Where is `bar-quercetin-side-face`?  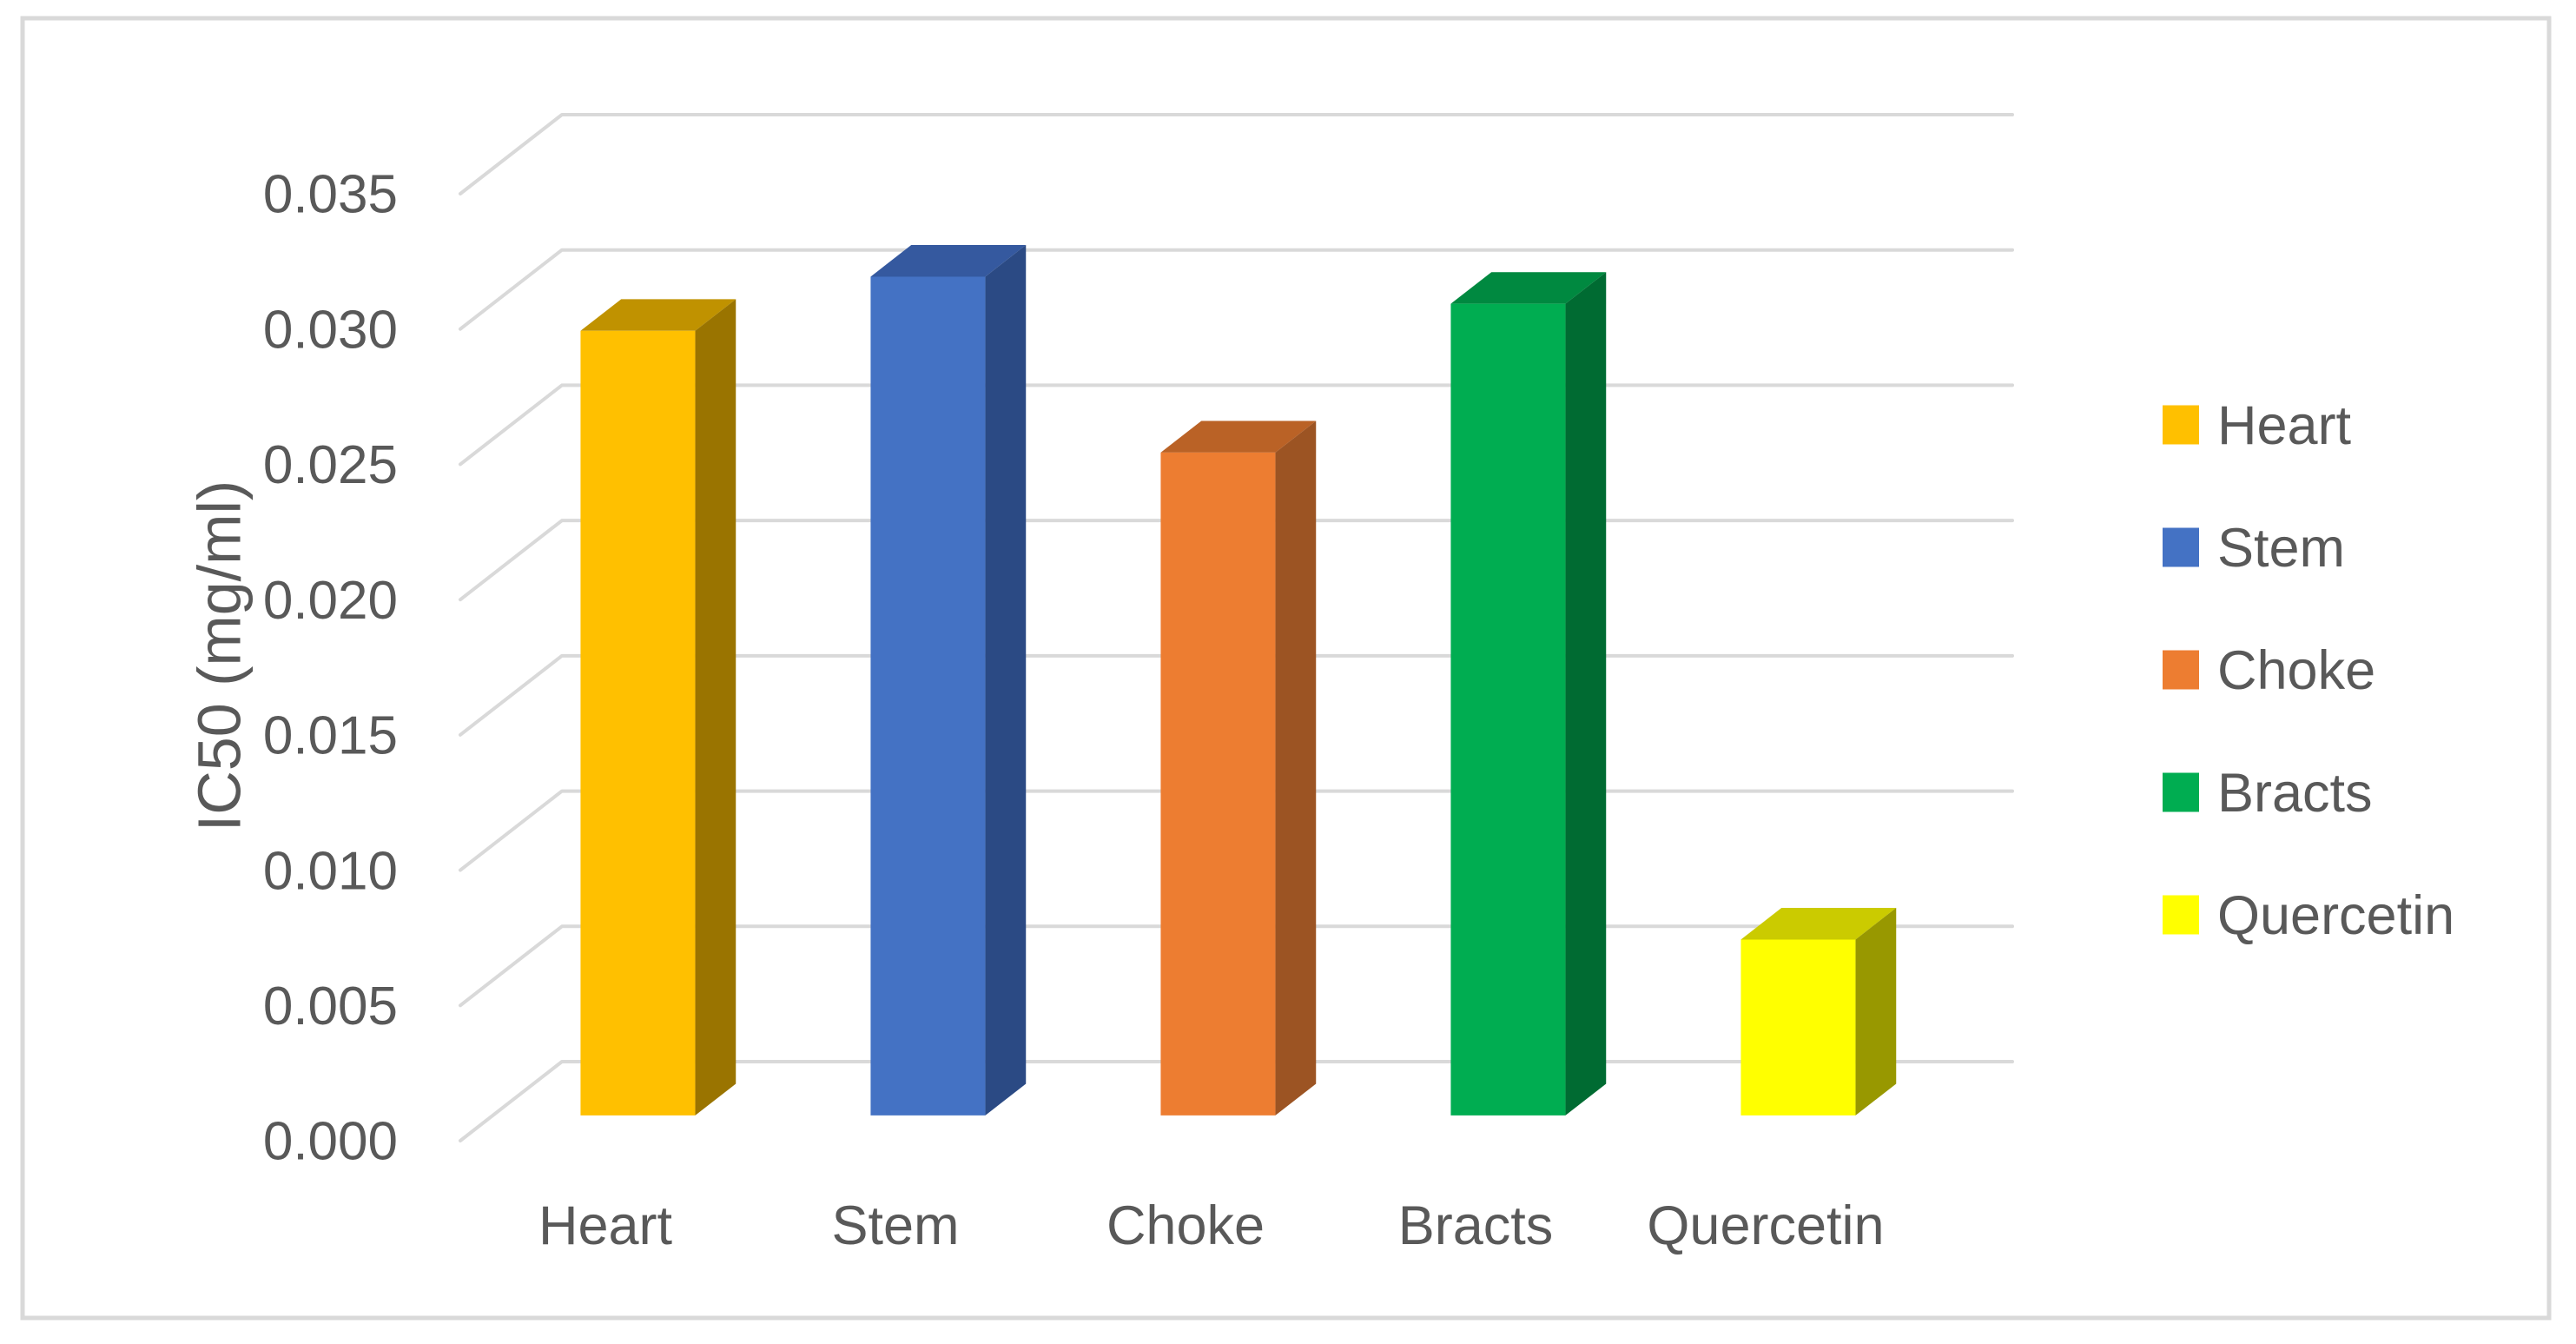
bar-quercetin-side-face is located at coordinates (1876, 1012).